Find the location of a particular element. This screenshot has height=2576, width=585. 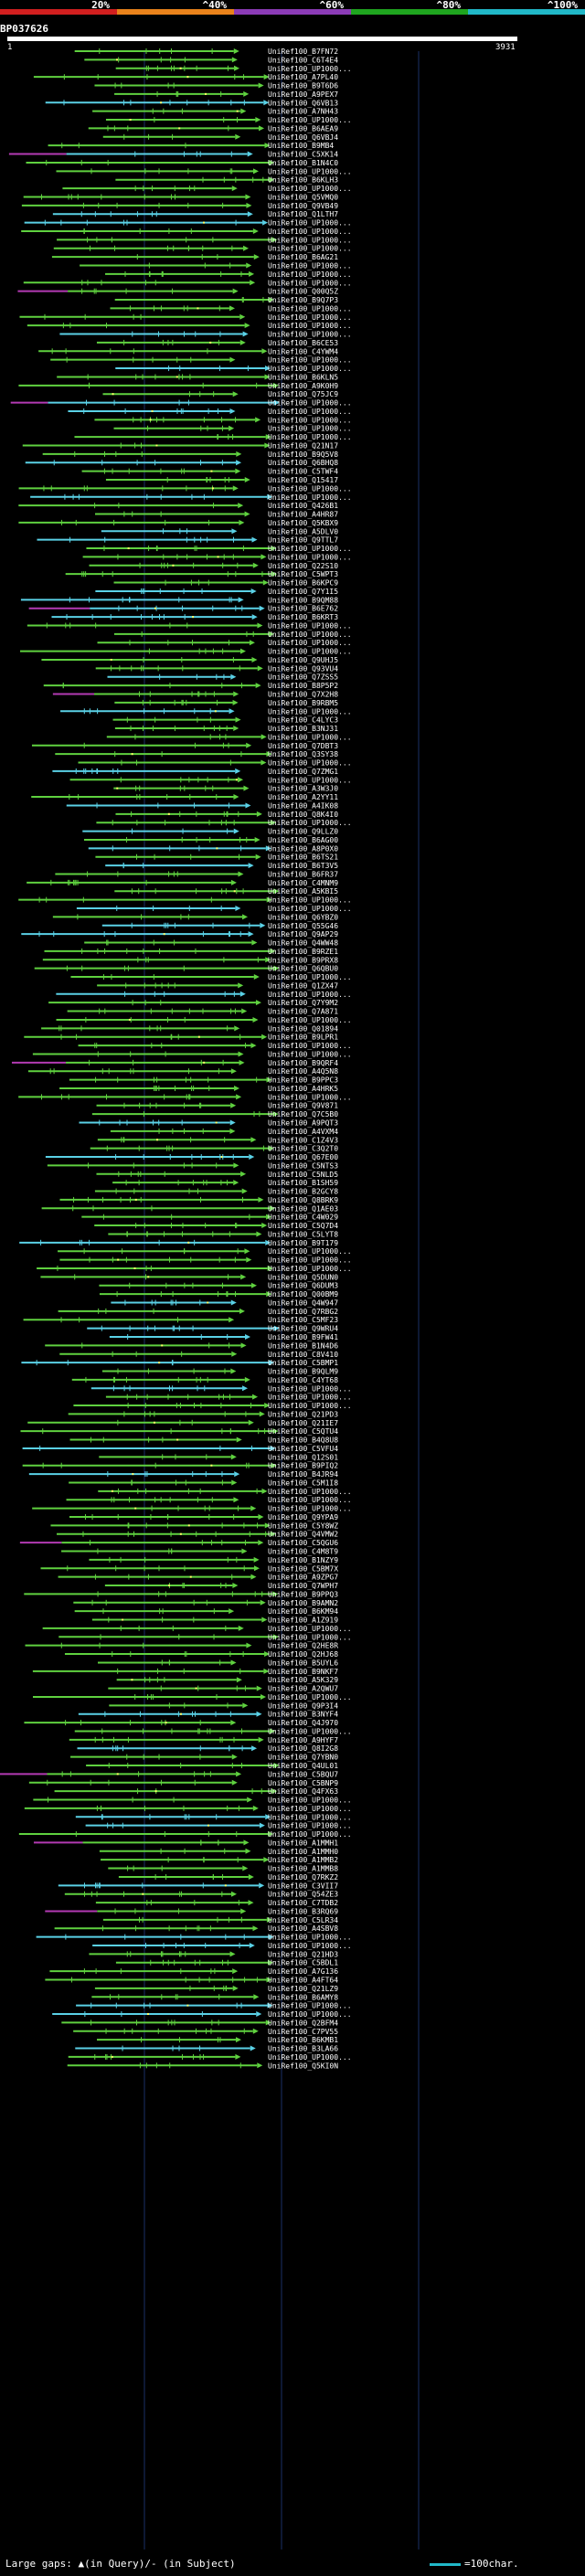

hit-label: UniRef100_Q9V871 is located at coordinates (303, 1106).